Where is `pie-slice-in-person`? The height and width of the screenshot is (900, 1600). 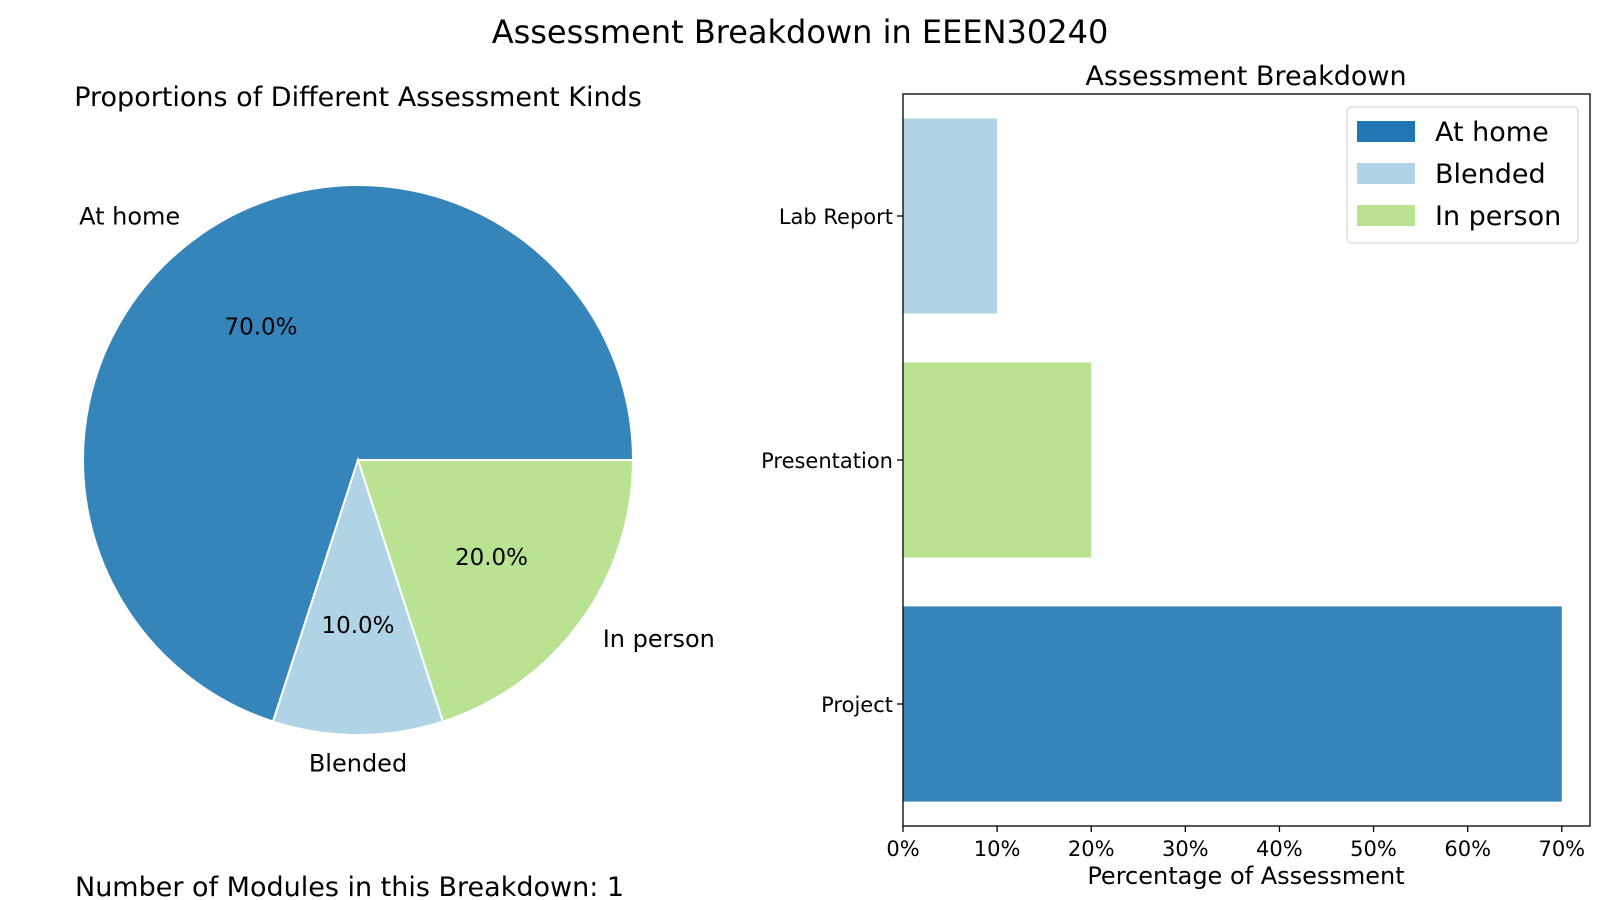 pie-slice-in-person is located at coordinates (495, 591).